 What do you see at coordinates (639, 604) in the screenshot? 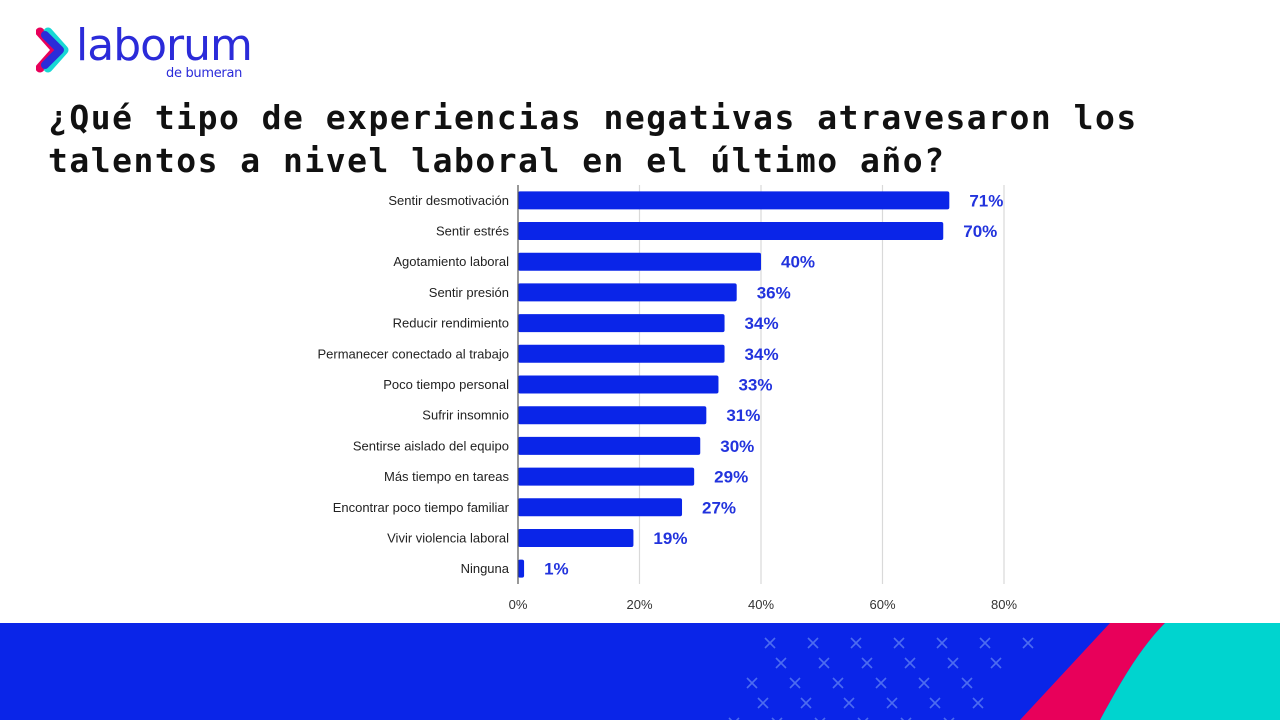
I see `x-tick-label: 20%` at bounding box center [639, 604].